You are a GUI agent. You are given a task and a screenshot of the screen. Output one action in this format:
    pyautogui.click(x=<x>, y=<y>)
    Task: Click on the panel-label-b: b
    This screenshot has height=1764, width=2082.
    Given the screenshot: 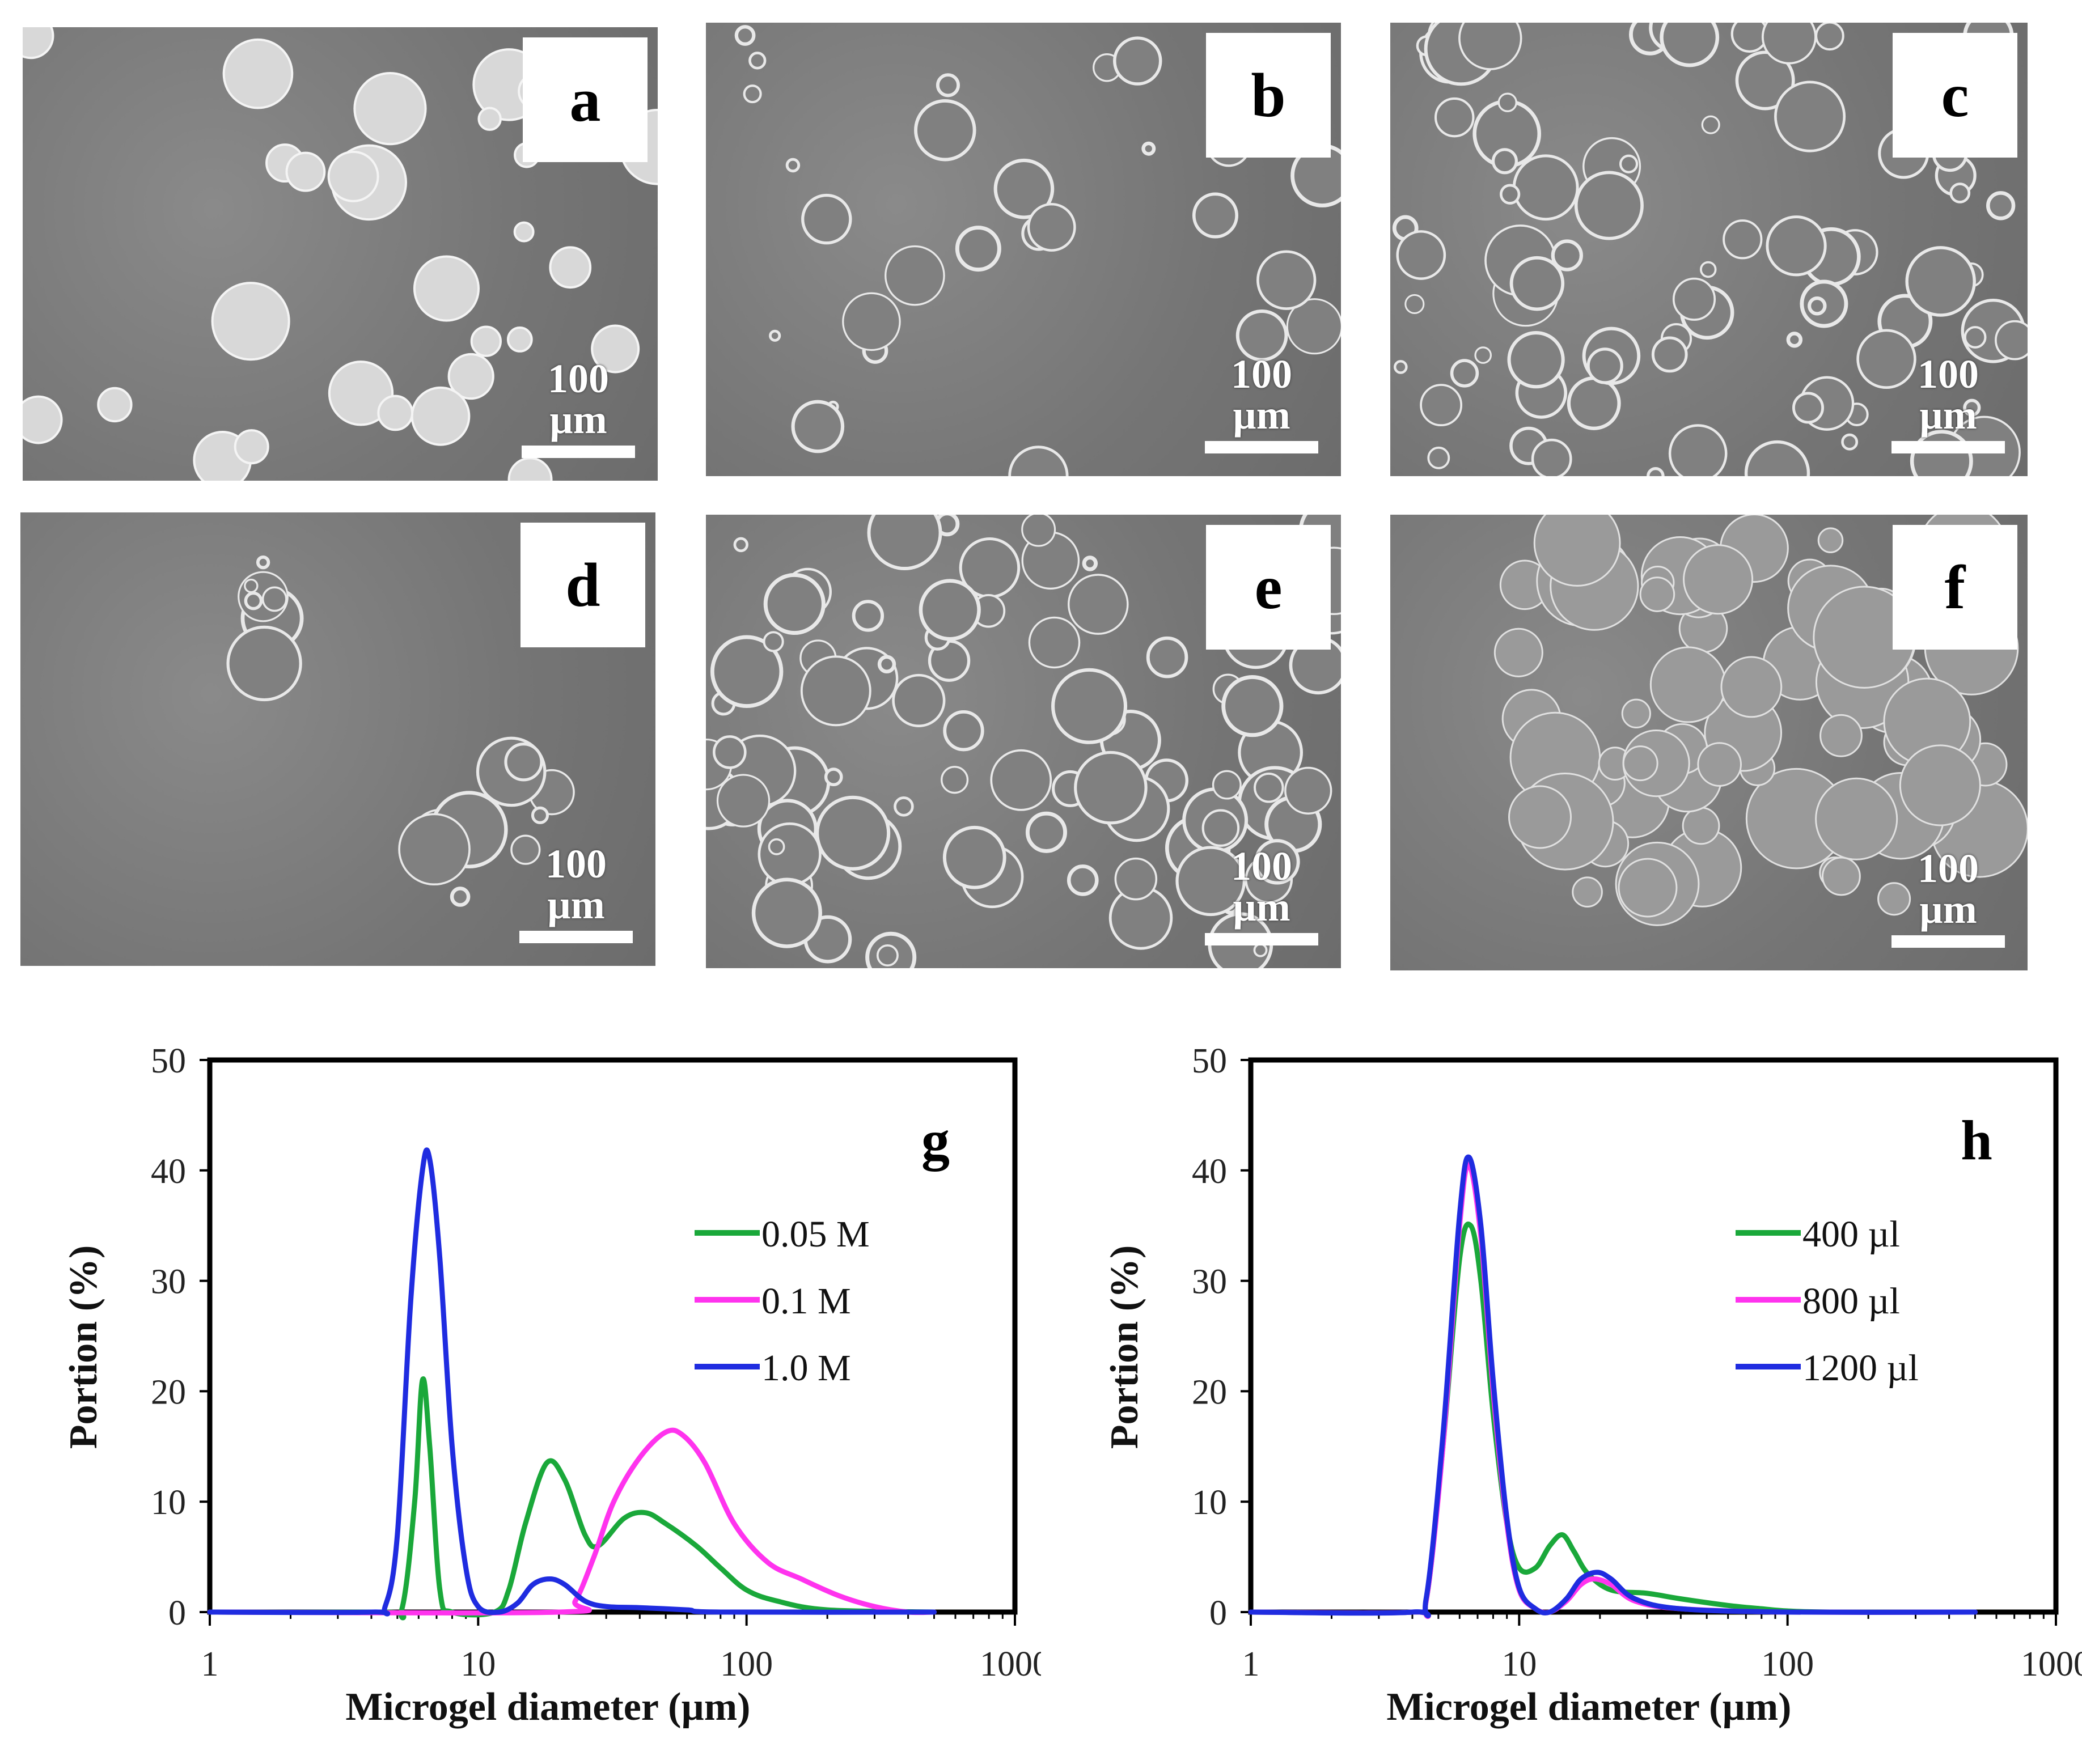 What is the action you would take?
    pyautogui.click(x=1268, y=95)
    